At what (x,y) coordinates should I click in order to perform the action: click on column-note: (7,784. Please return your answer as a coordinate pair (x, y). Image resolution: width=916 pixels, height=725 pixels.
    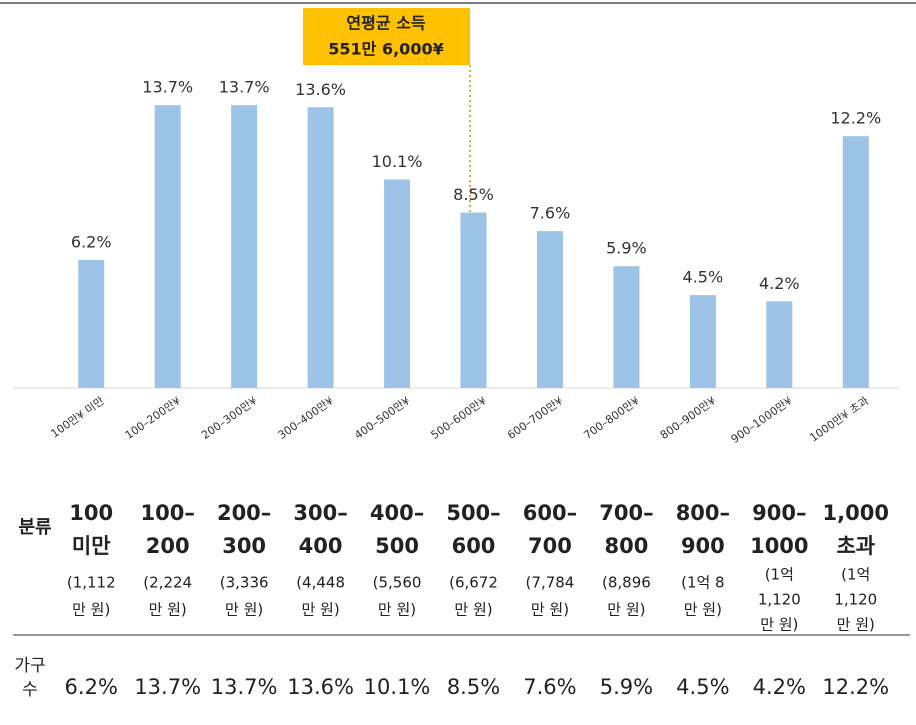
    Looking at the image, I should click on (550, 583).